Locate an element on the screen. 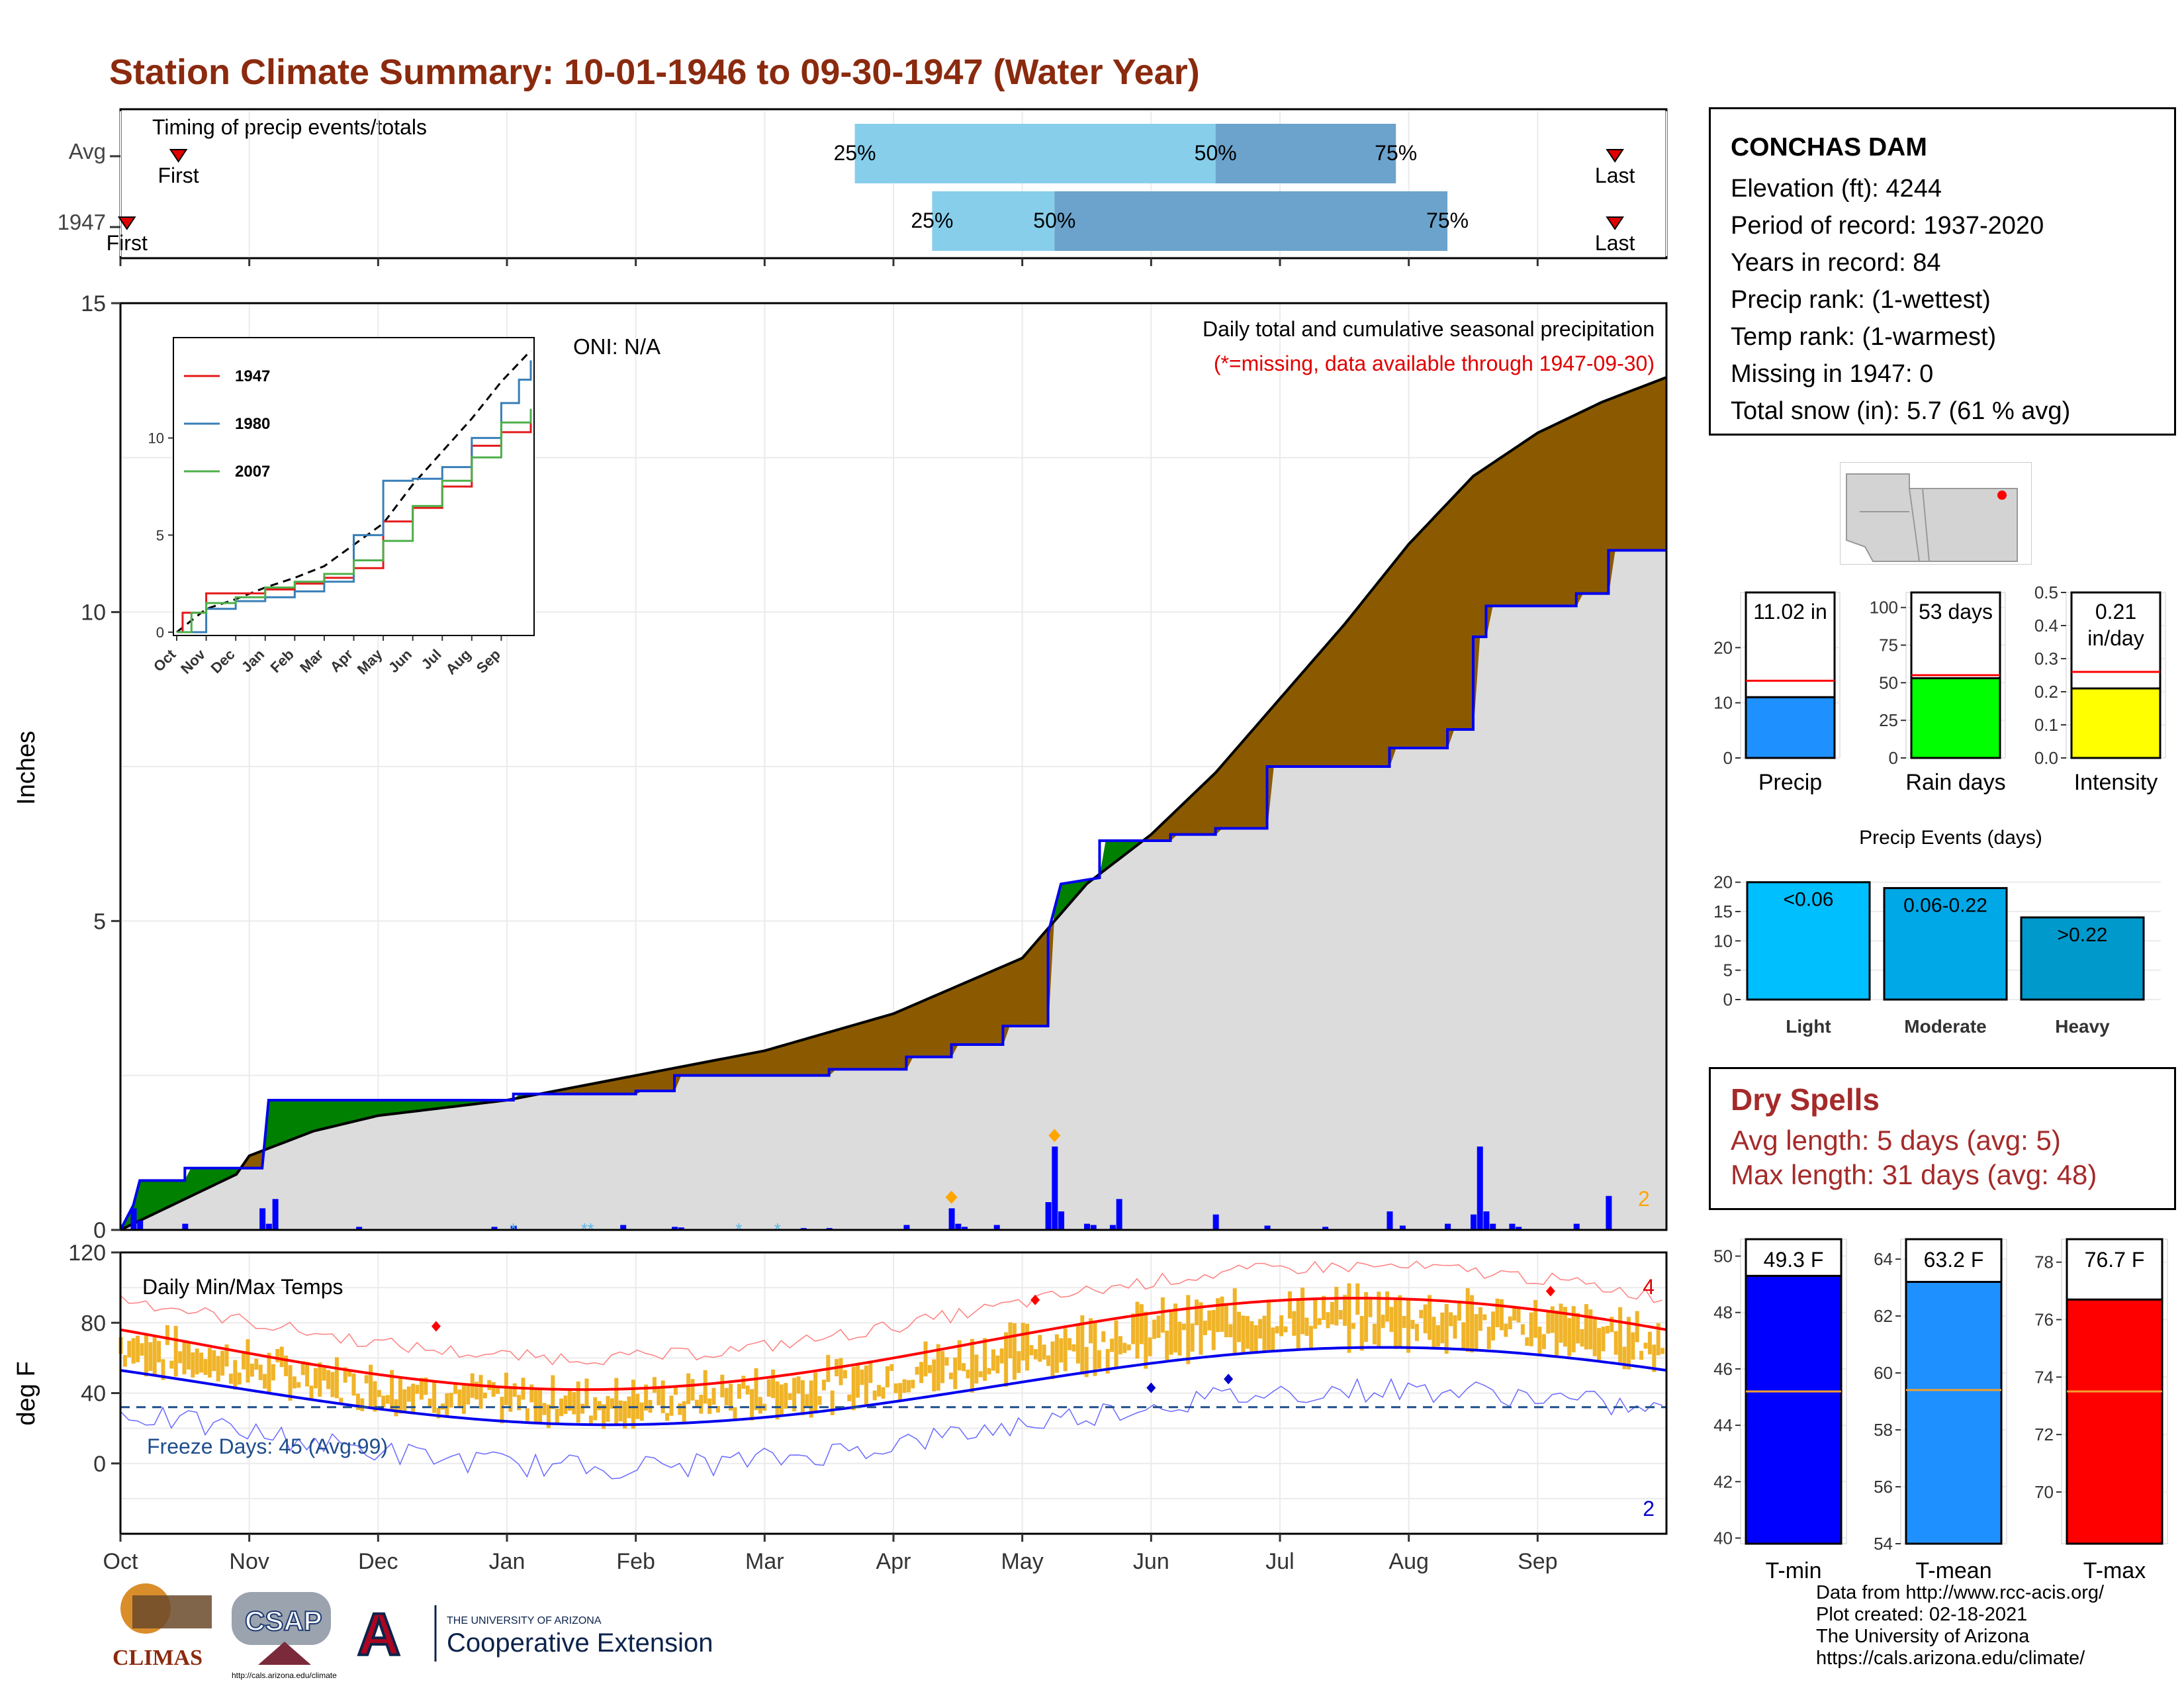  tmax-bar is located at coordinates (2114, 1421).